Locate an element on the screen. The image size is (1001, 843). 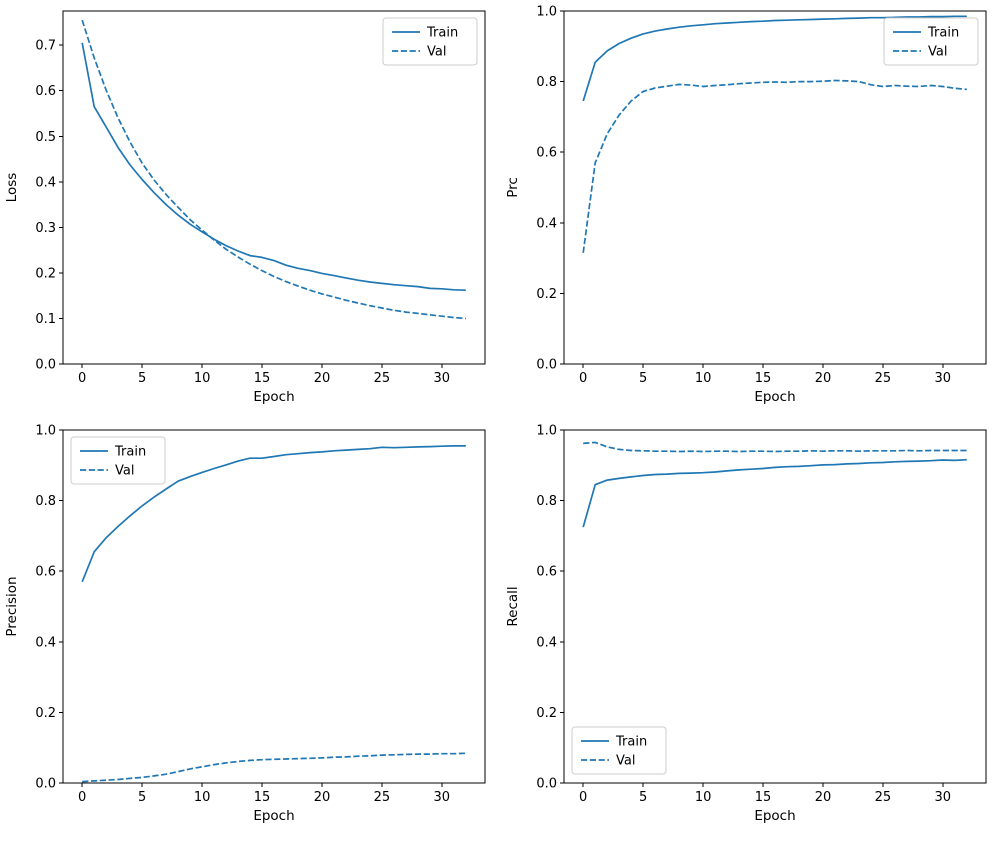
y-axis-label: Prc is located at coordinates (513, 187).